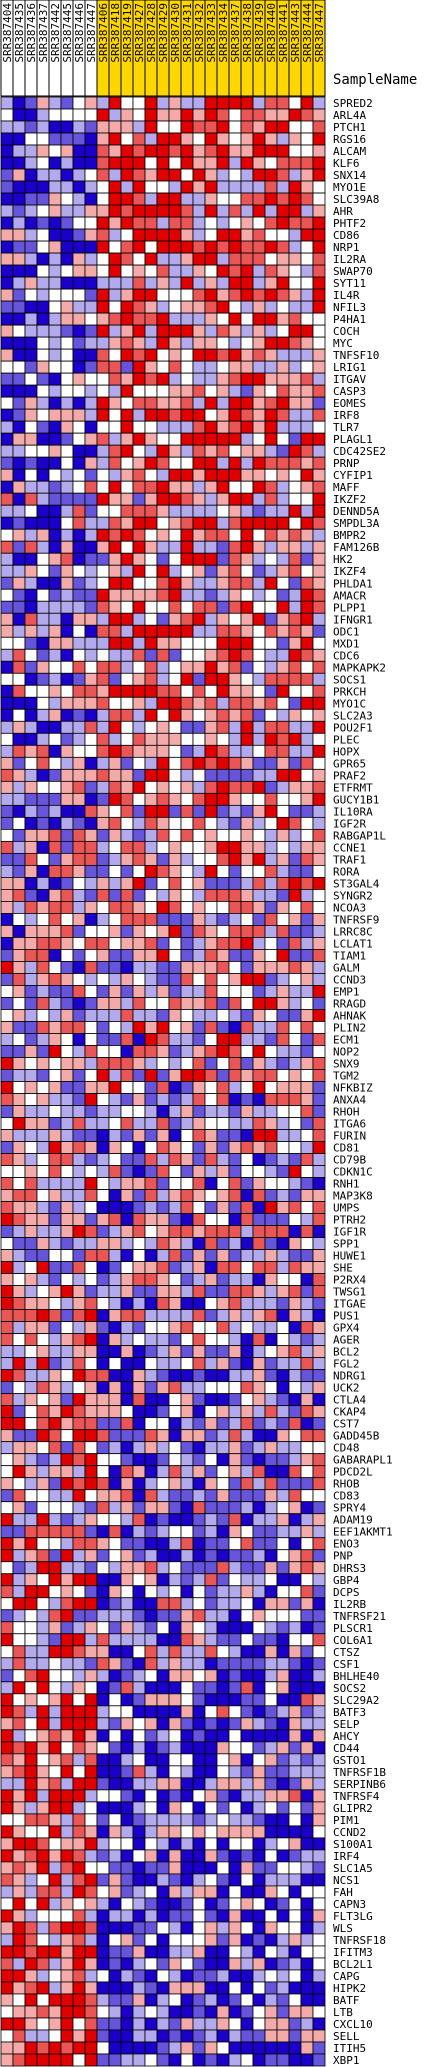 This screenshot has height=2067, width=438. I want to click on row-label: AMACR, so click(349, 595).